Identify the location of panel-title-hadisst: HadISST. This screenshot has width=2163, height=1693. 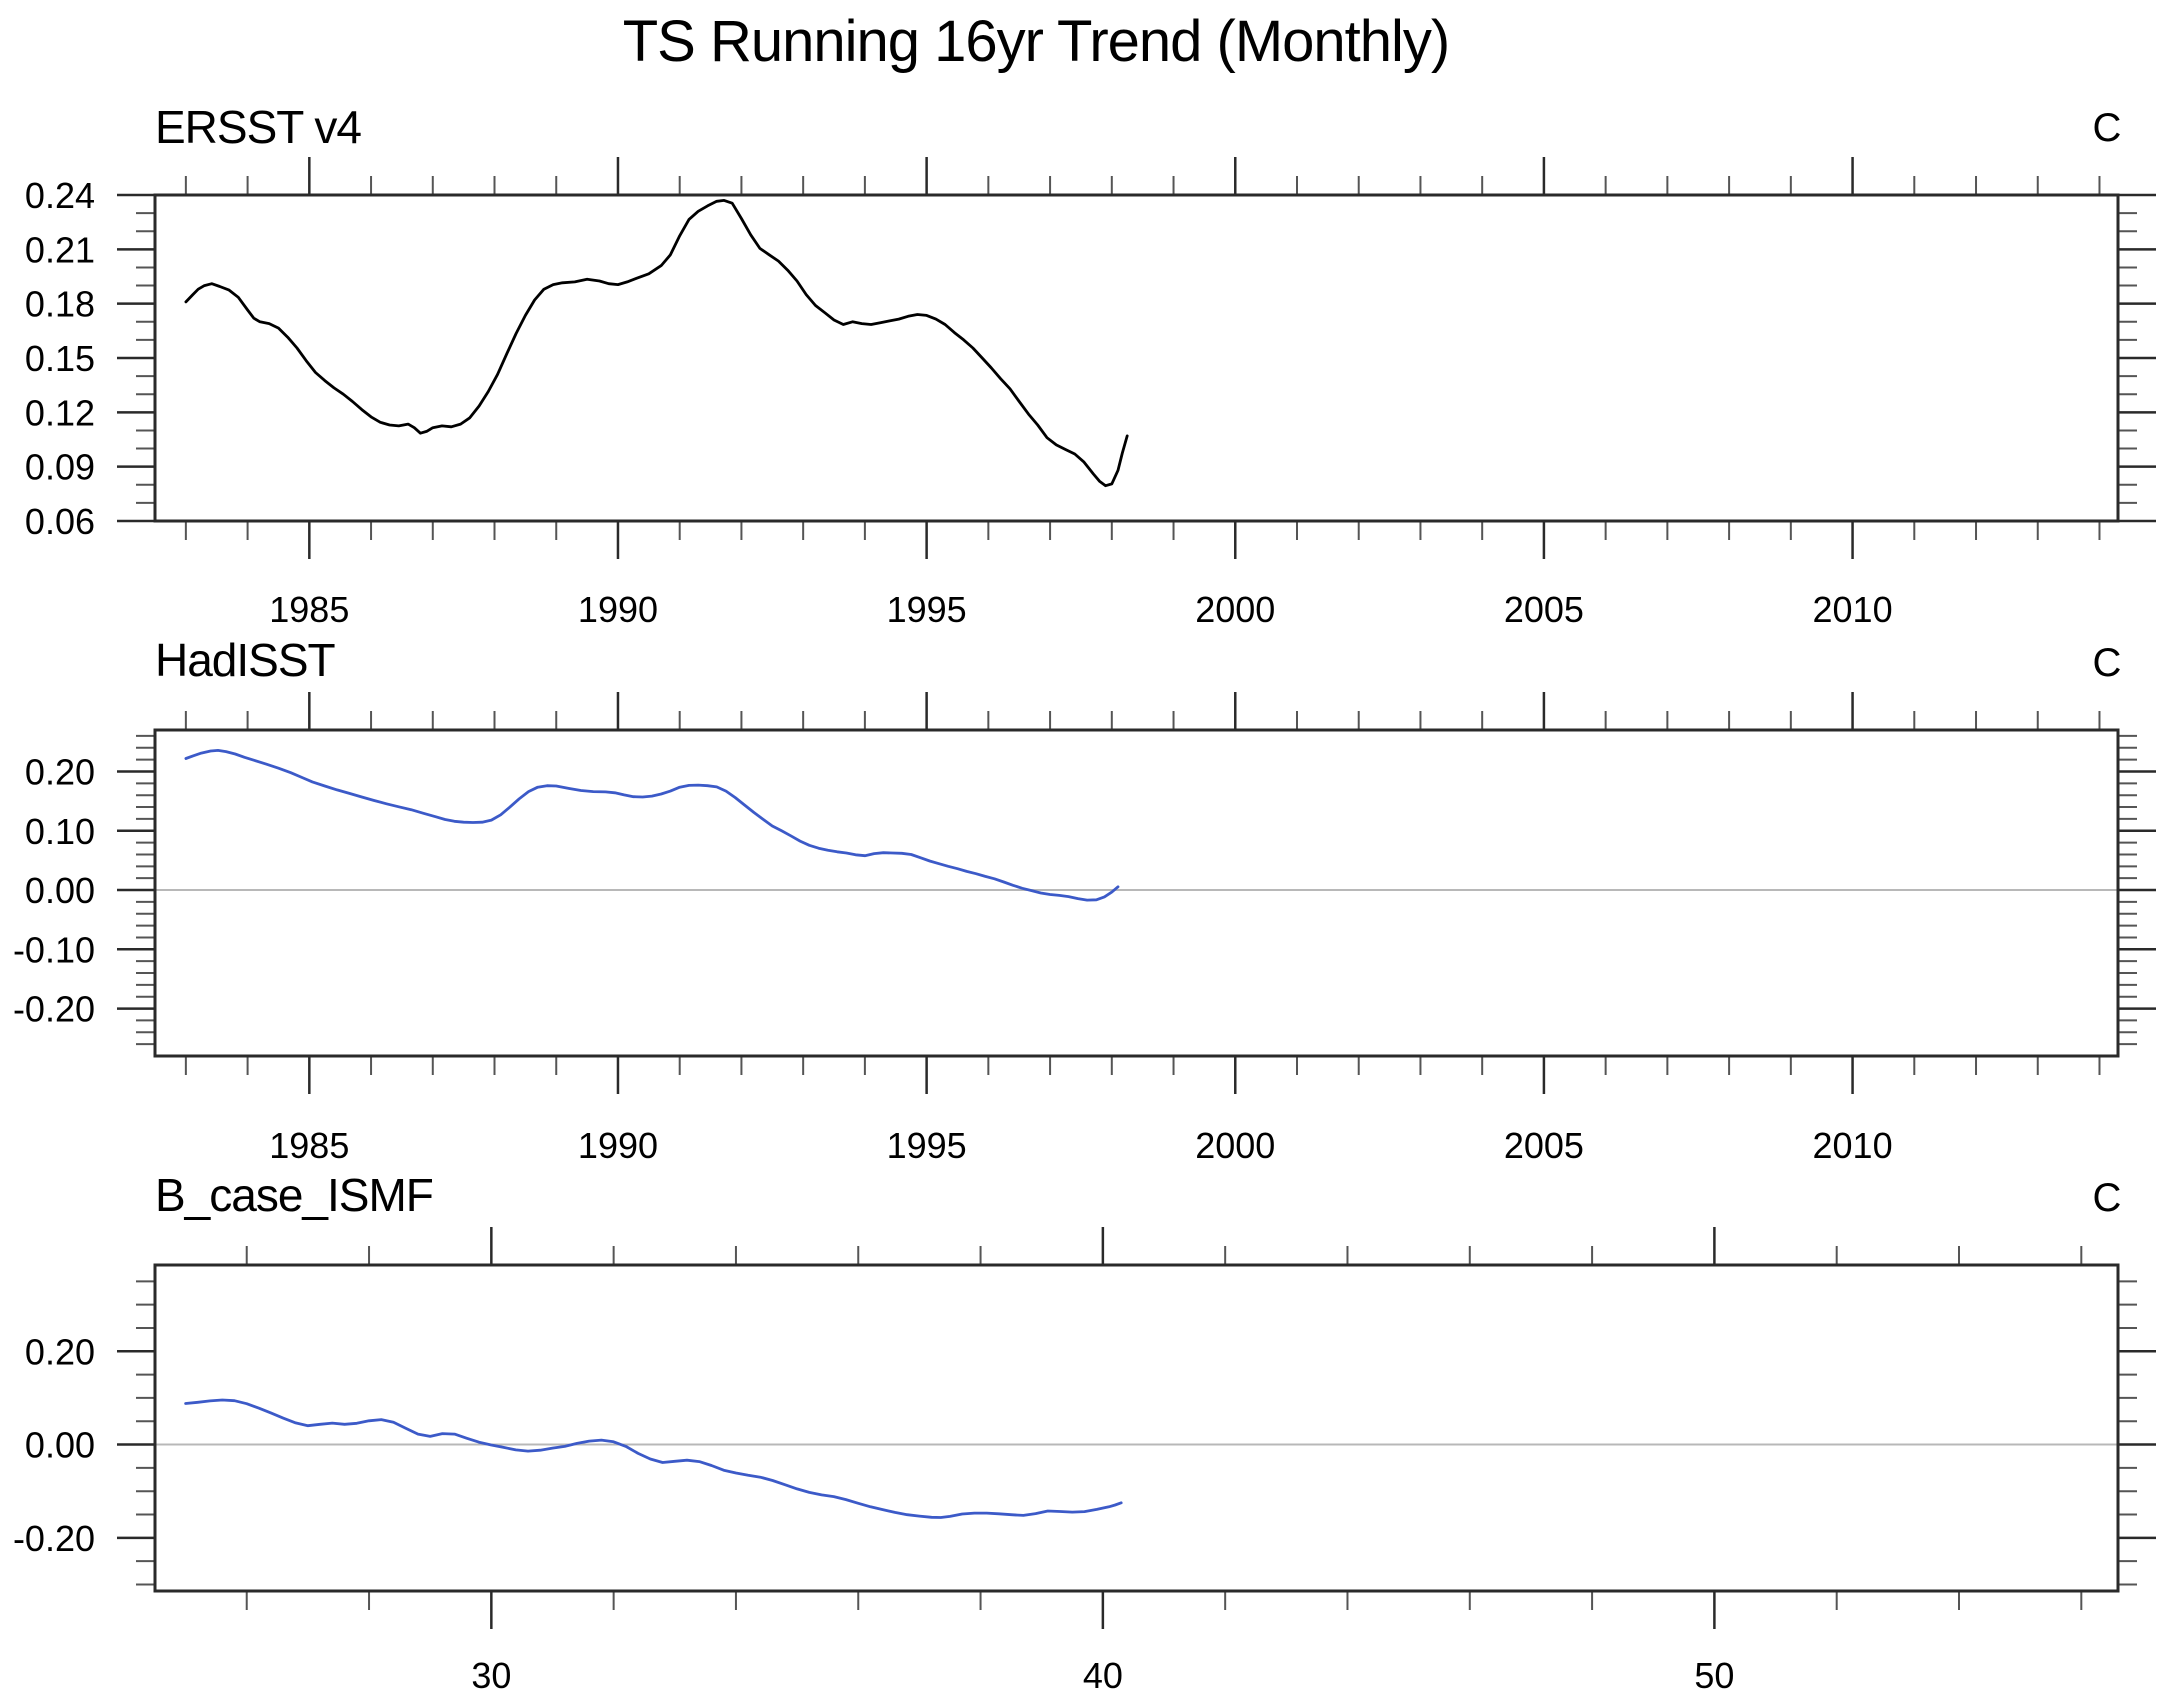
(245, 660).